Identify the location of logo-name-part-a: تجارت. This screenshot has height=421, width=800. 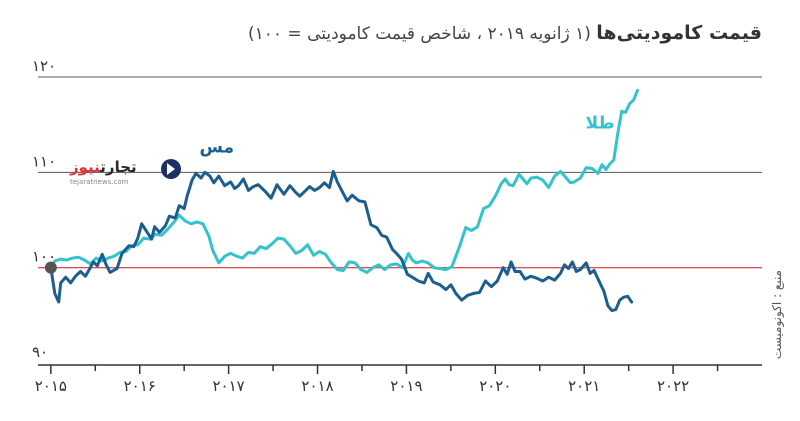
(118, 167).